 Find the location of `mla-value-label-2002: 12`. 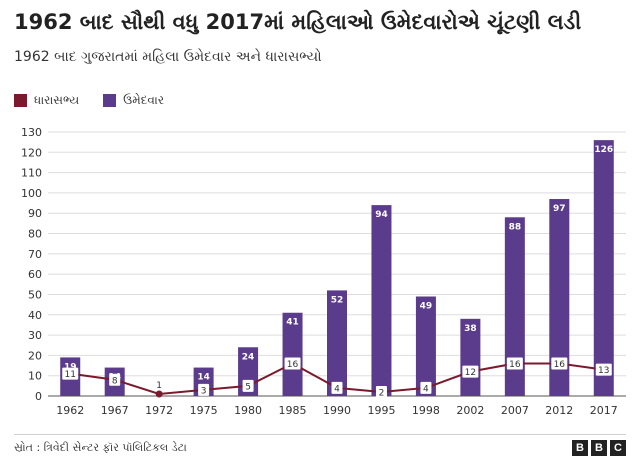

mla-value-label-2002: 12 is located at coordinates (470, 373).